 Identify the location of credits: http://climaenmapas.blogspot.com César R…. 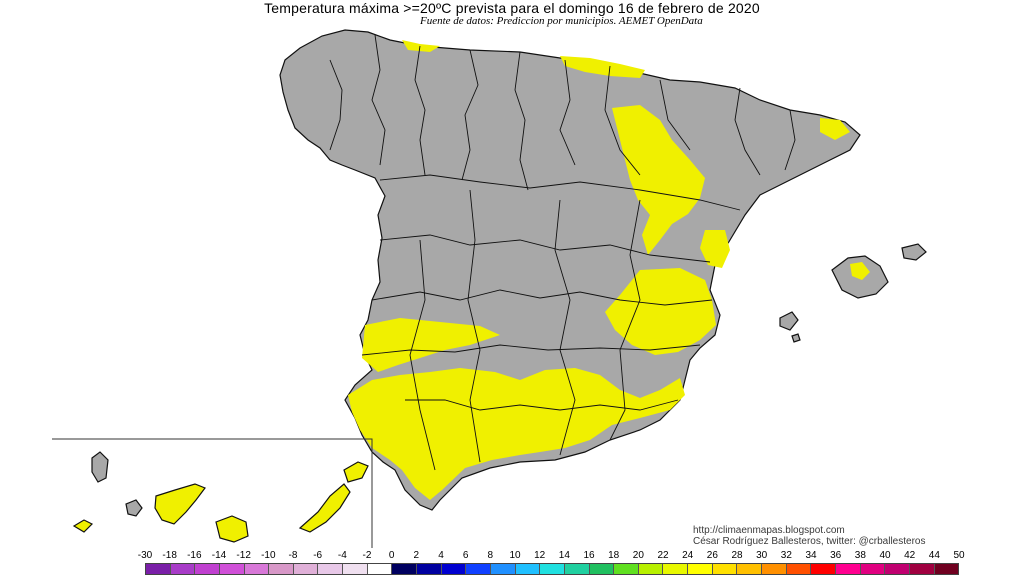
(809, 536).